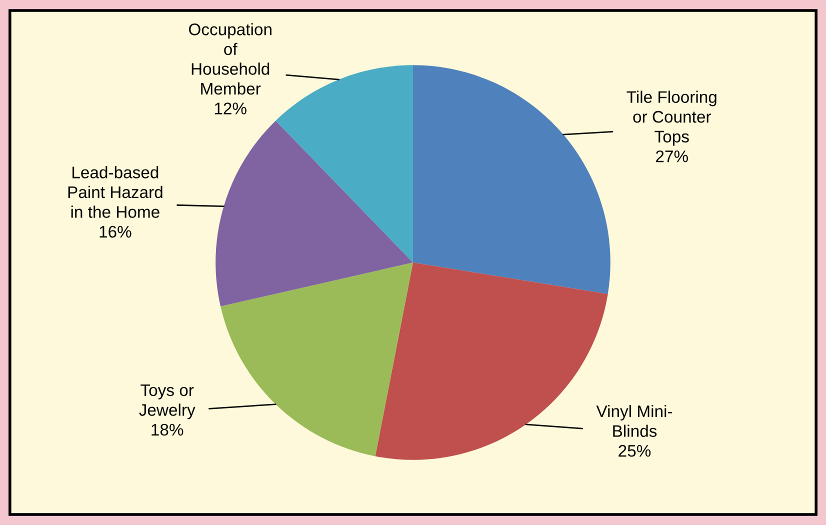 The height and width of the screenshot is (525, 826). Describe the element at coordinates (634, 450) in the screenshot. I see `data-label: 25%` at that location.